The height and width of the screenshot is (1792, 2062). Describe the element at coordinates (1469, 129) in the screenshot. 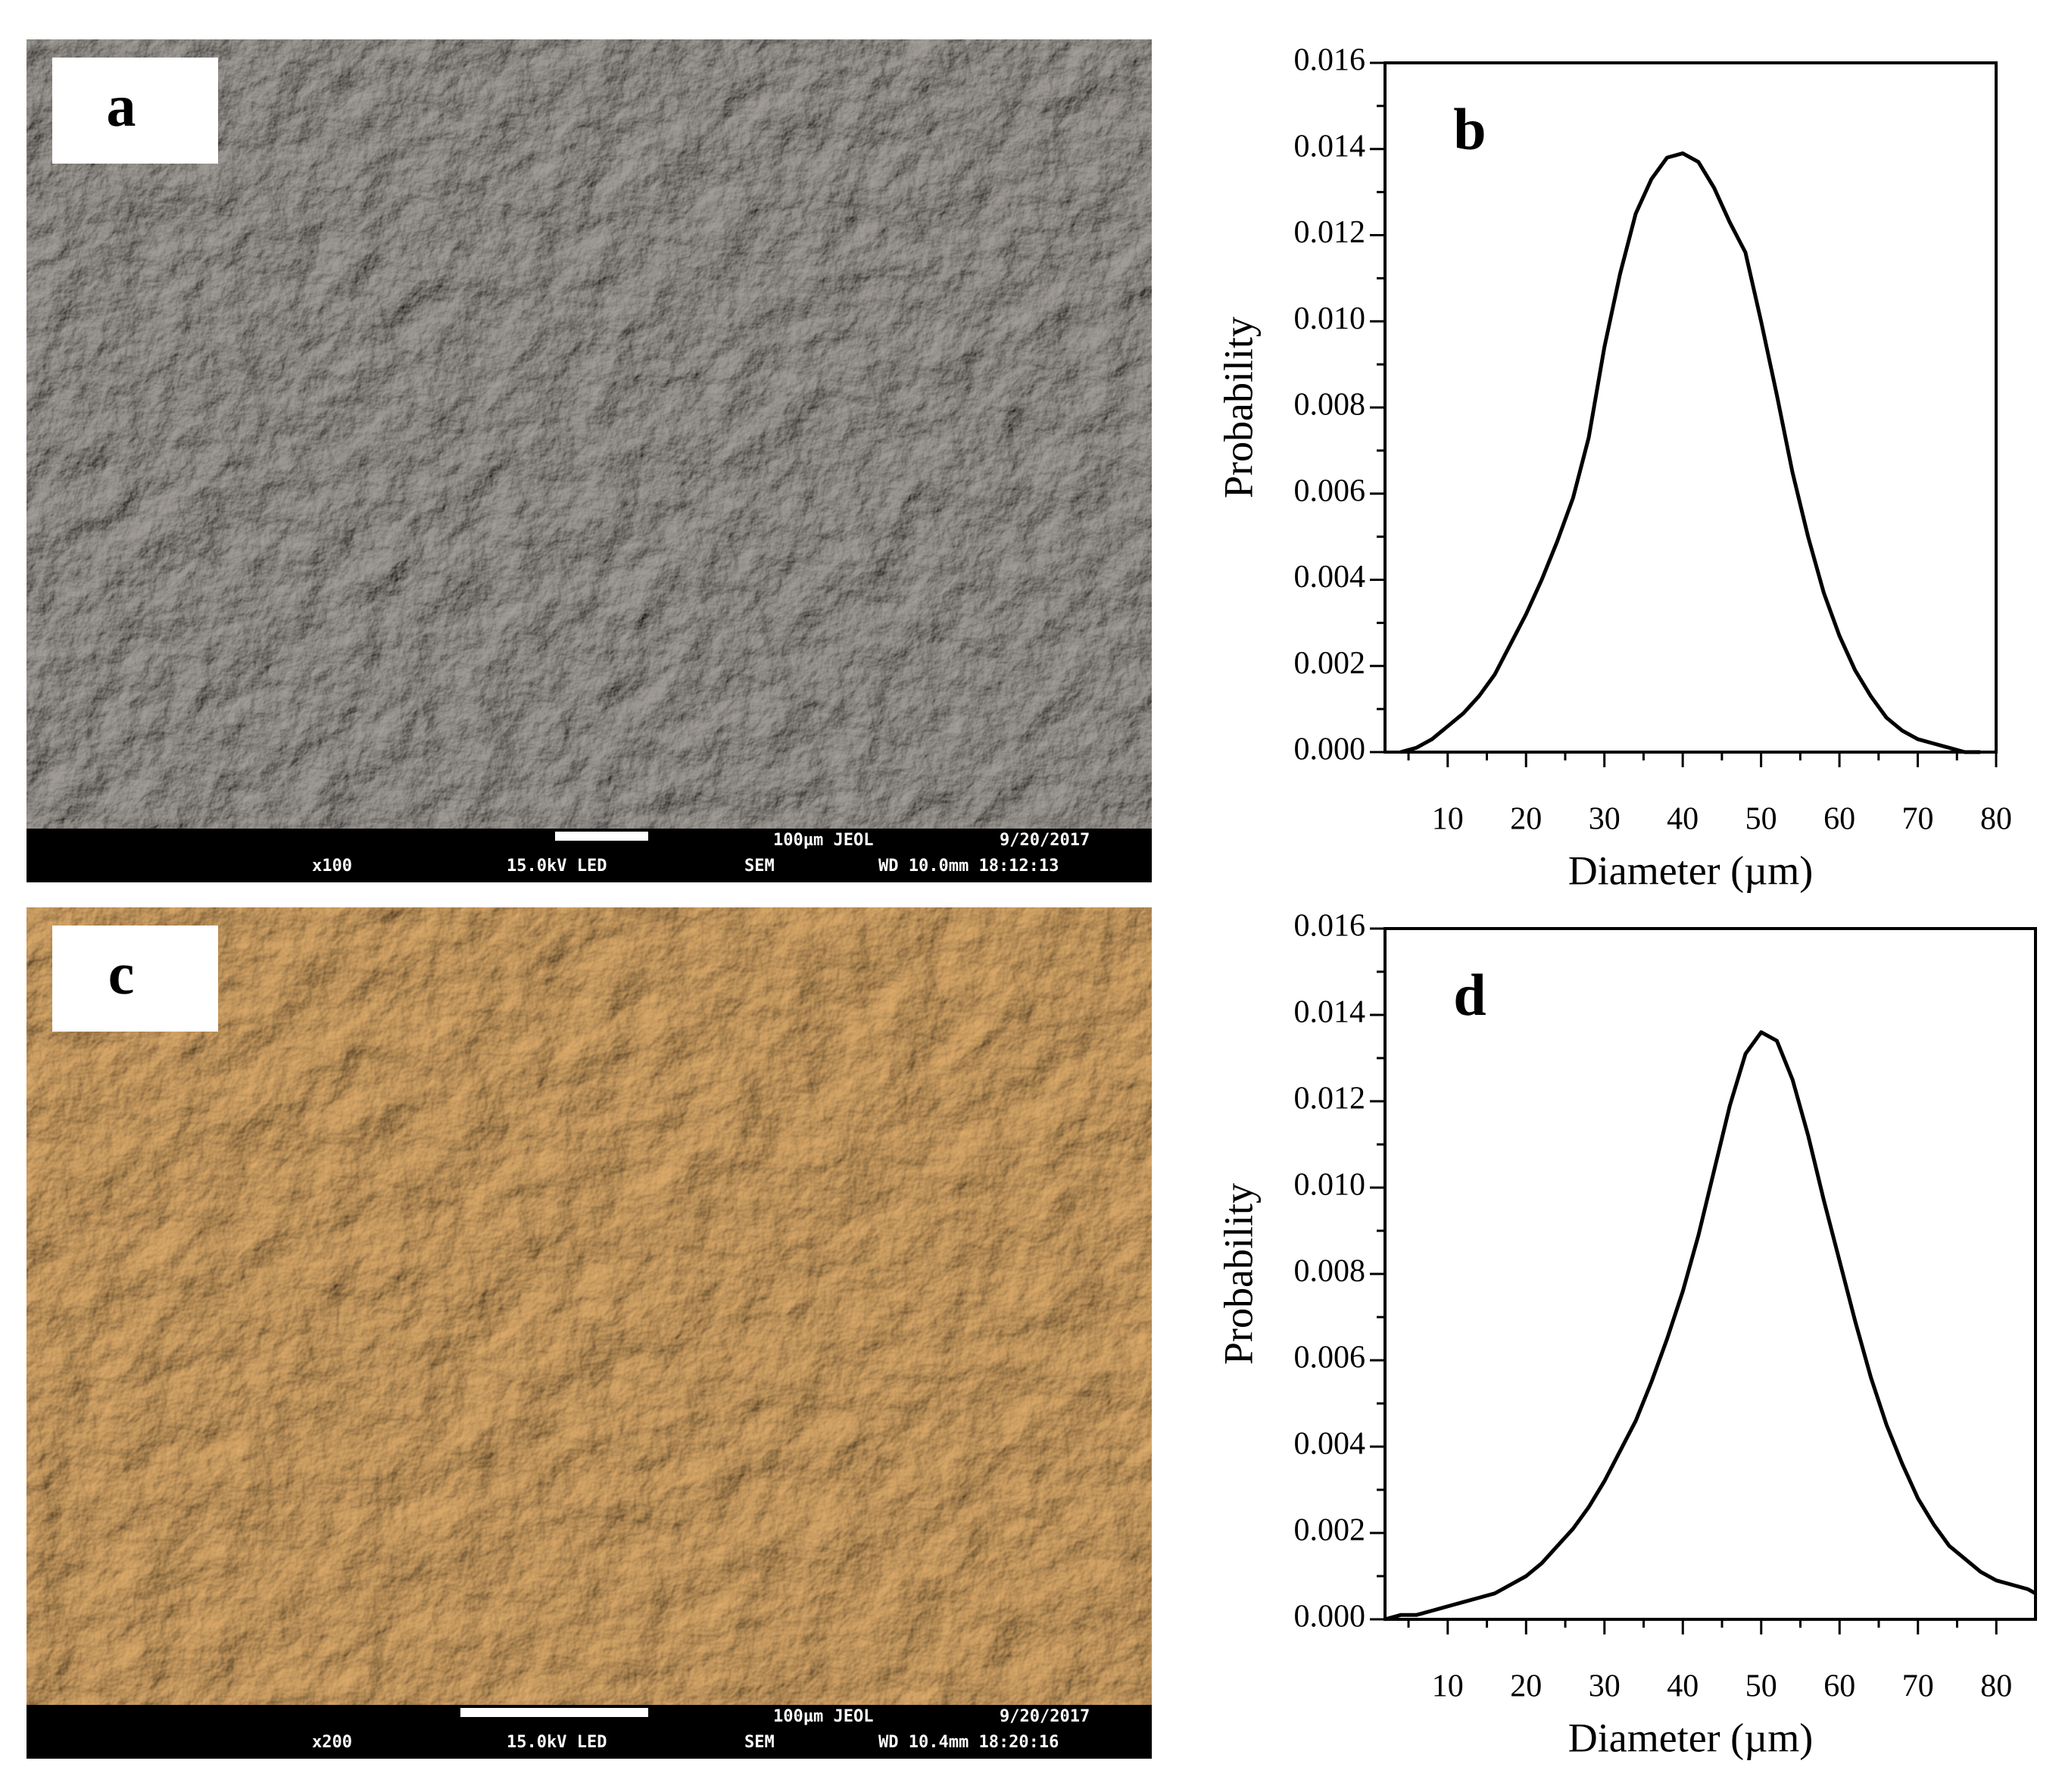

I see `panel-label: b` at that location.